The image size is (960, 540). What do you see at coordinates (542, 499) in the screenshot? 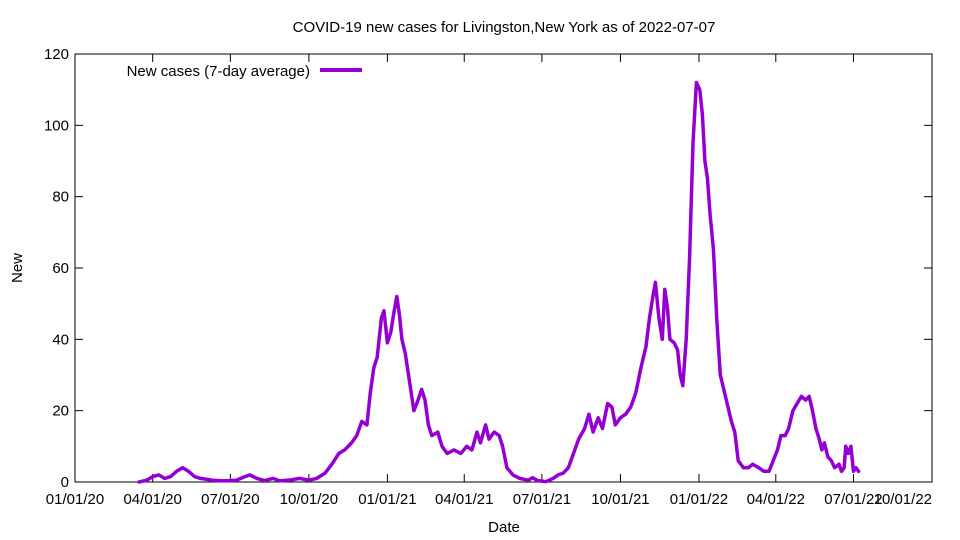
I see `x-tick-label: 07/01/21` at bounding box center [542, 499].